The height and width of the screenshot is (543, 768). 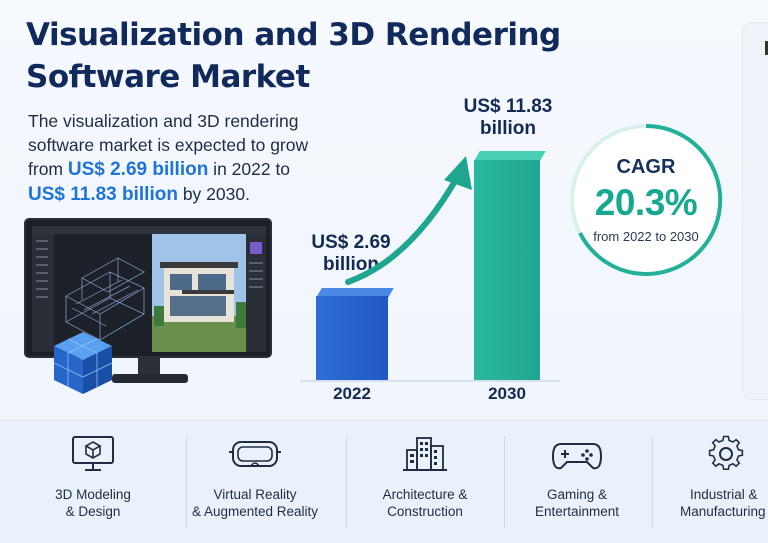 What do you see at coordinates (93, 477) in the screenshot?
I see `category-3d-modeling: 3D Modeling & Design` at bounding box center [93, 477].